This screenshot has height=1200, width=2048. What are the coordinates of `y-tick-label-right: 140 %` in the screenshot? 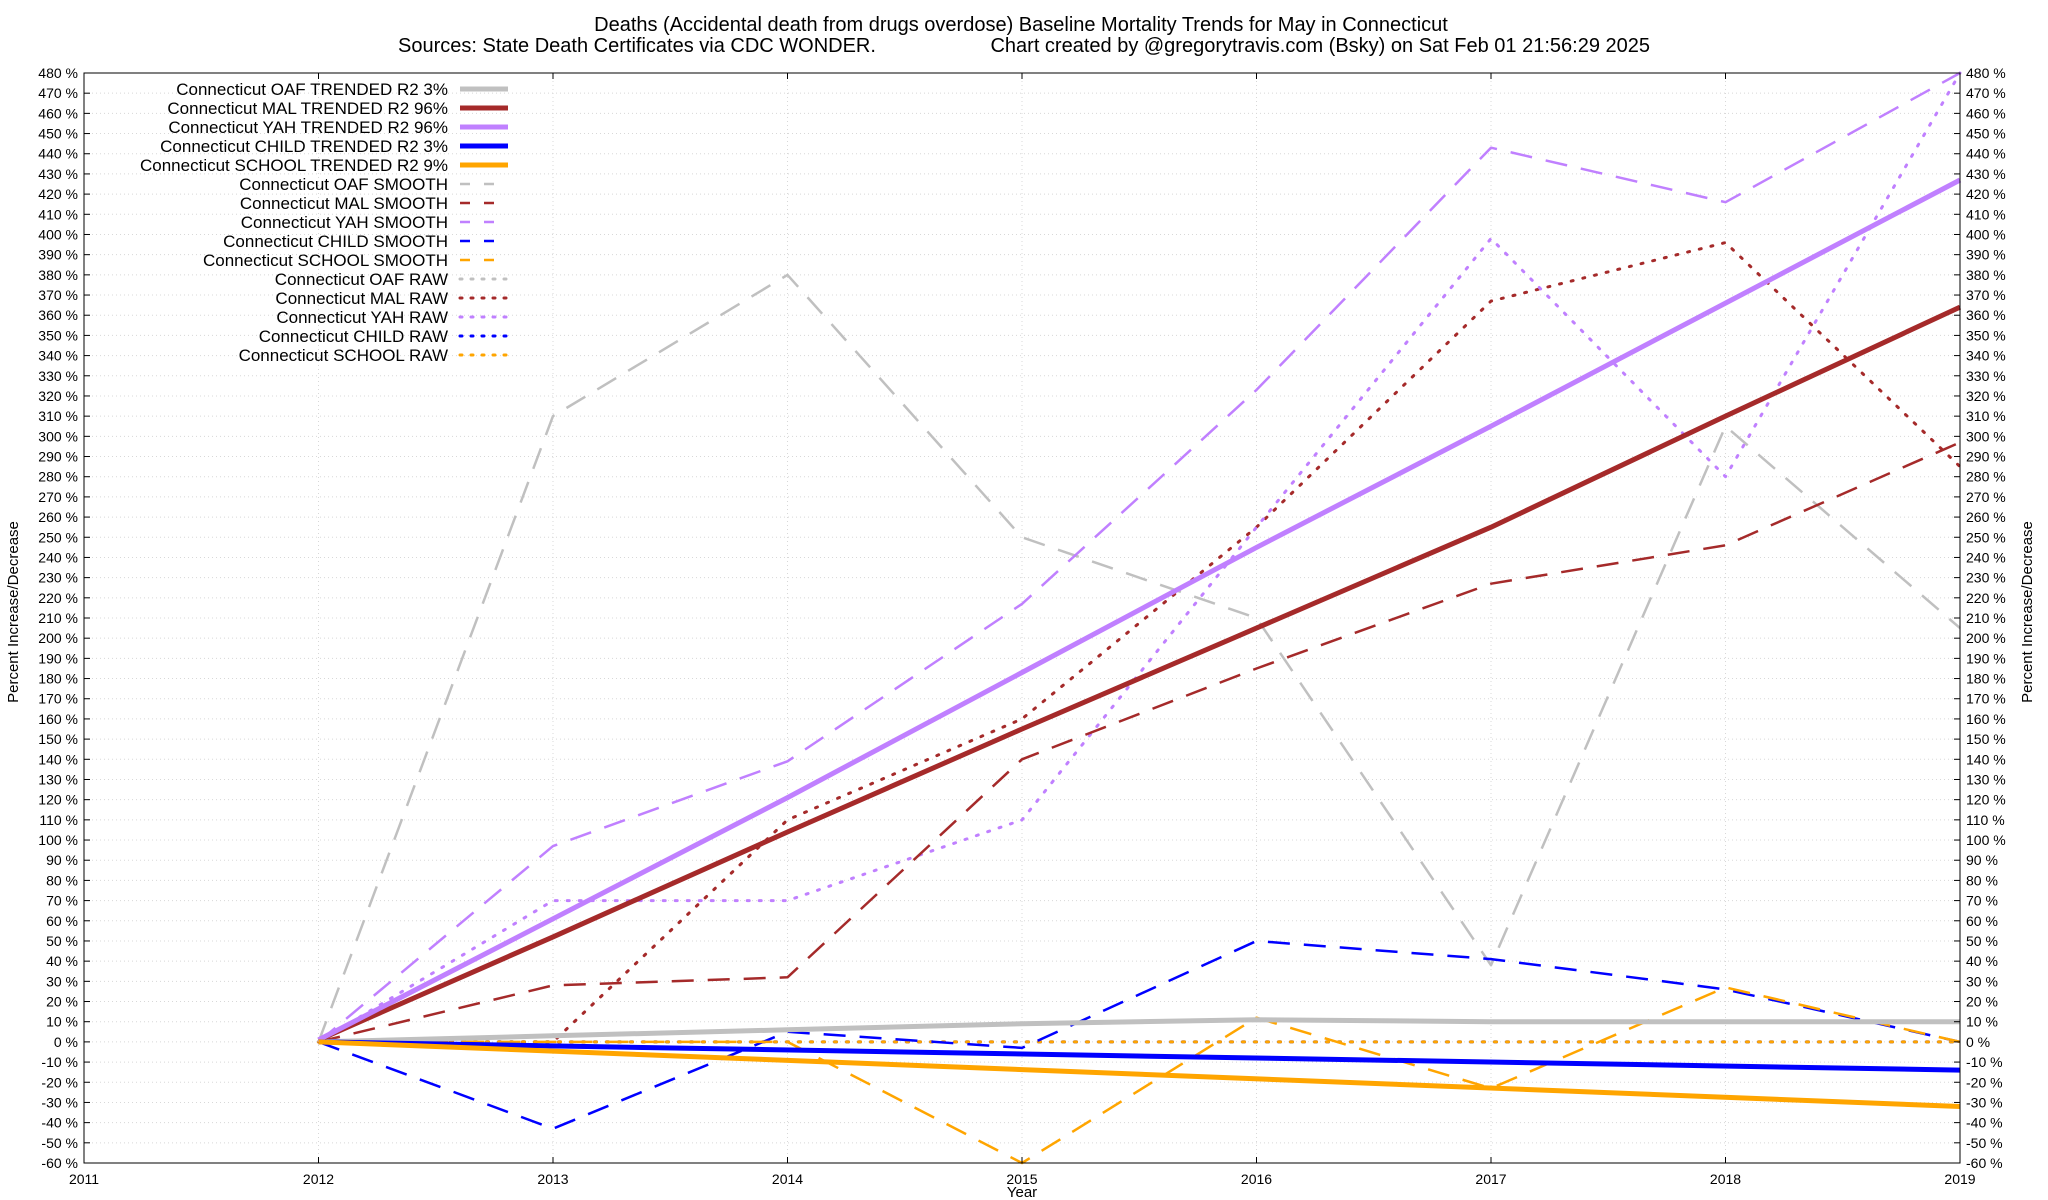 It's located at (1986, 759).